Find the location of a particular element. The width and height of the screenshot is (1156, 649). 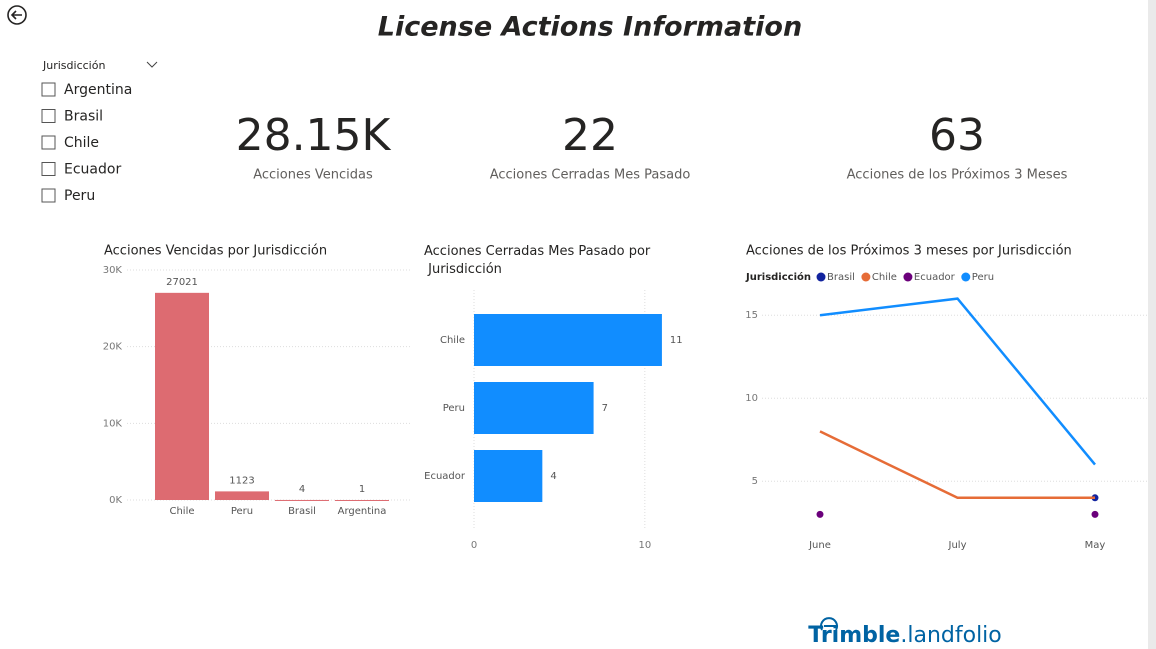

data-label: 11 is located at coordinates (676, 340).